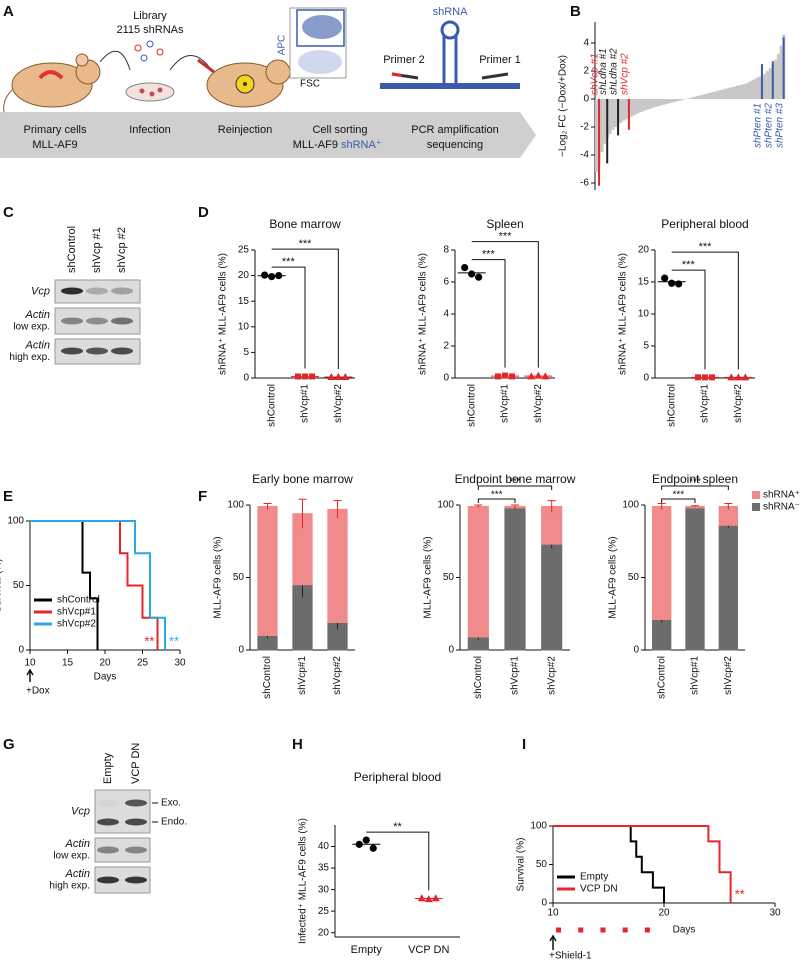  I want to click on library-particle, so click(160, 52).